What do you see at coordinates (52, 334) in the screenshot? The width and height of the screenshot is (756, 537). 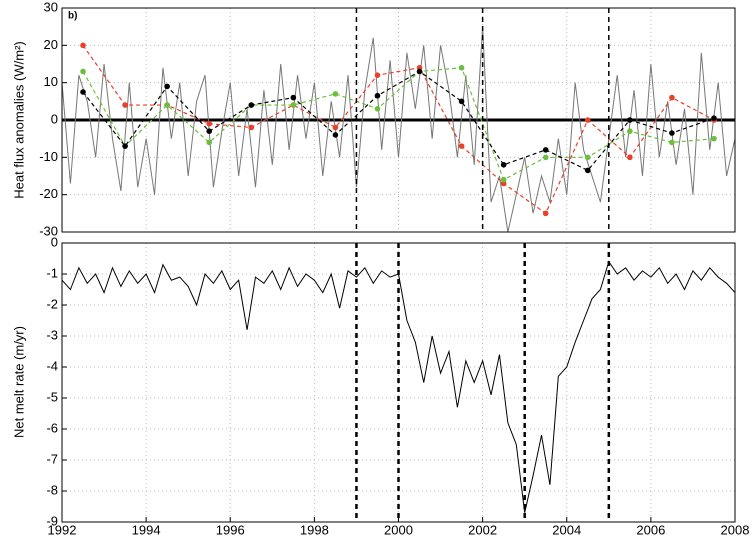 I see `y-tick-label: -3` at bounding box center [52, 334].